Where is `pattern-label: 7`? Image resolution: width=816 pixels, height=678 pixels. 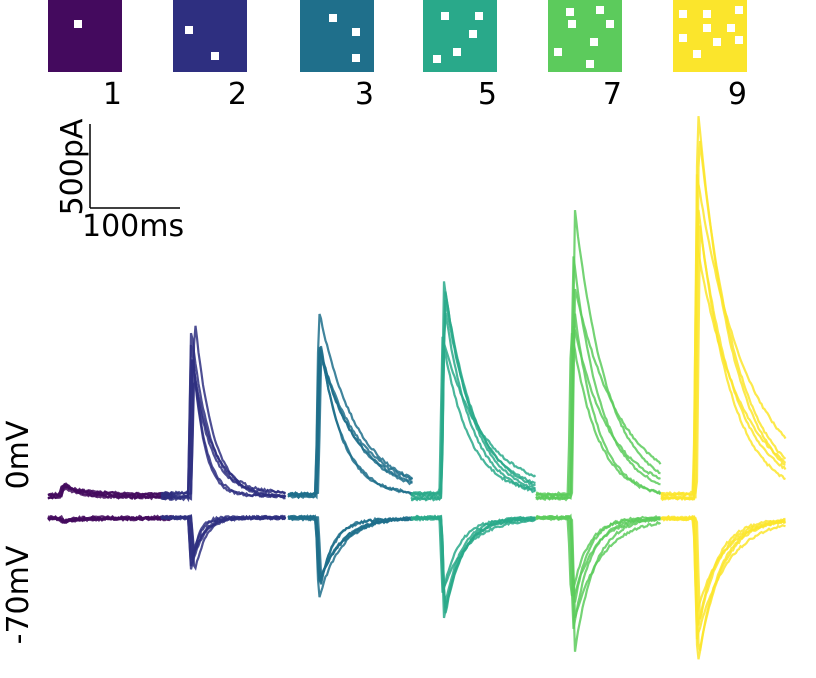
pattern-label: 7 is located at coordinates (612, 94).